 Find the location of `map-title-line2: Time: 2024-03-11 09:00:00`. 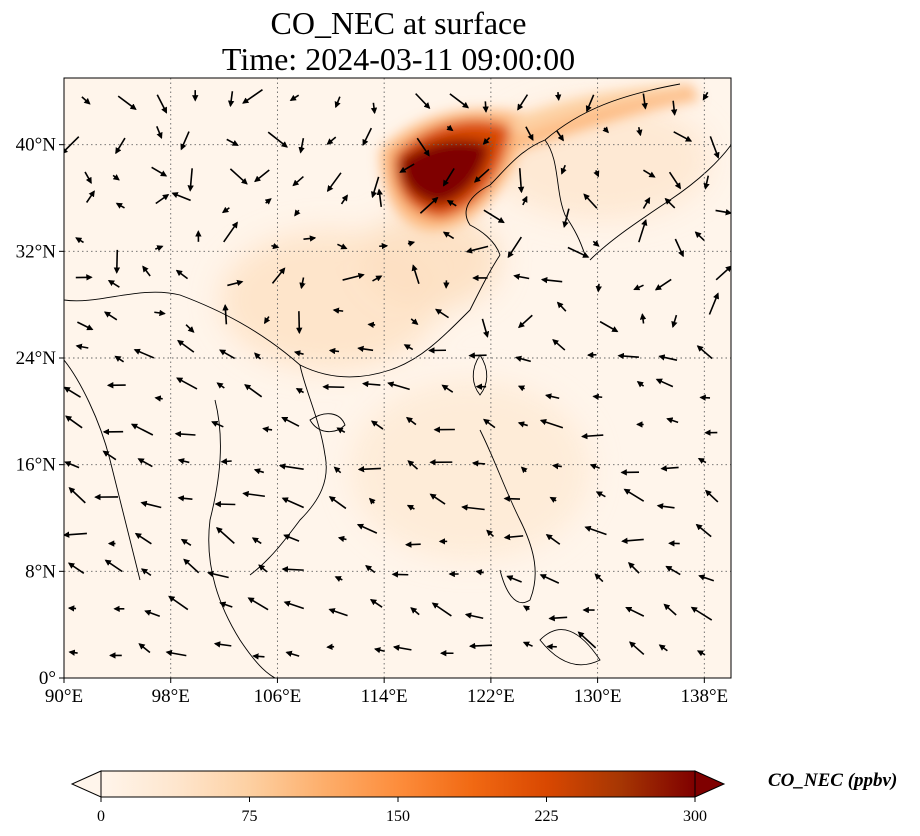

map-title-line2: Time: 2024-03-11 09:00:00 is located at coordinates (398, 59).